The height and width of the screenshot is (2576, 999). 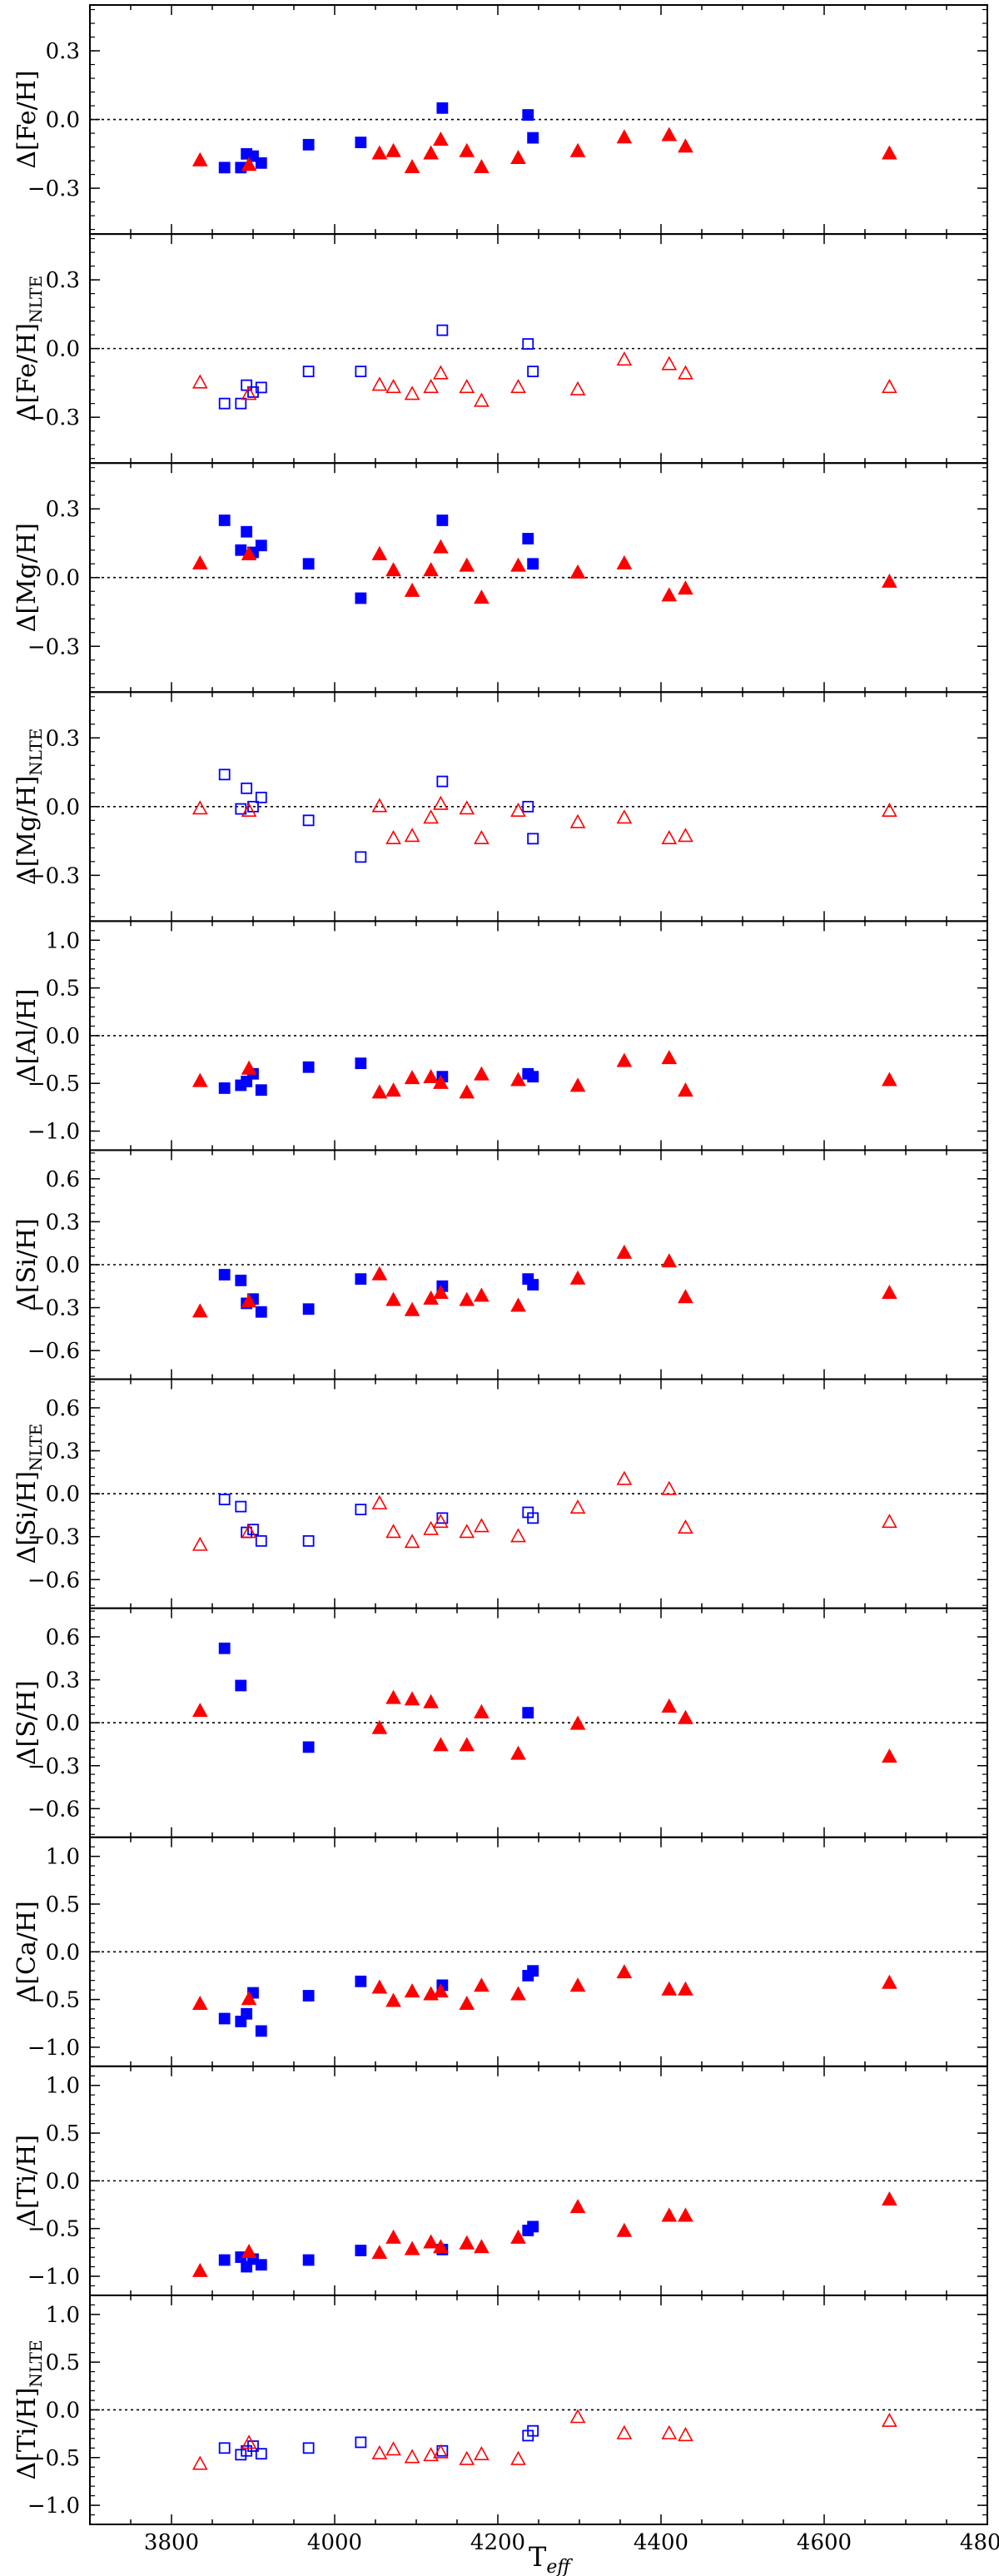 I want to click on y-axis-label: Δ[Ca/H], so click(x=27, y=1951).